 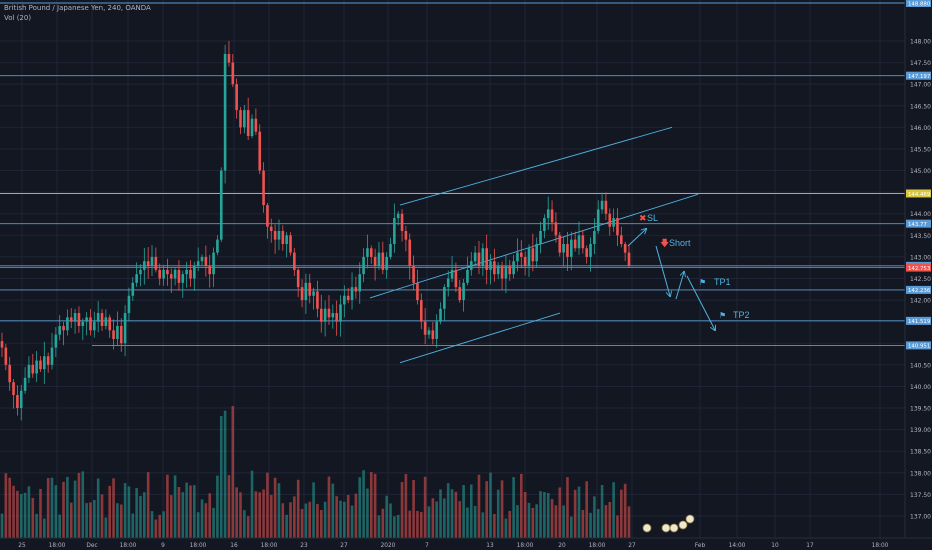 What do you see at coordinates (702, 282) in the screenshot?
I see `tp1-flag-icon: ⚑` at bounding box center [702, 282].